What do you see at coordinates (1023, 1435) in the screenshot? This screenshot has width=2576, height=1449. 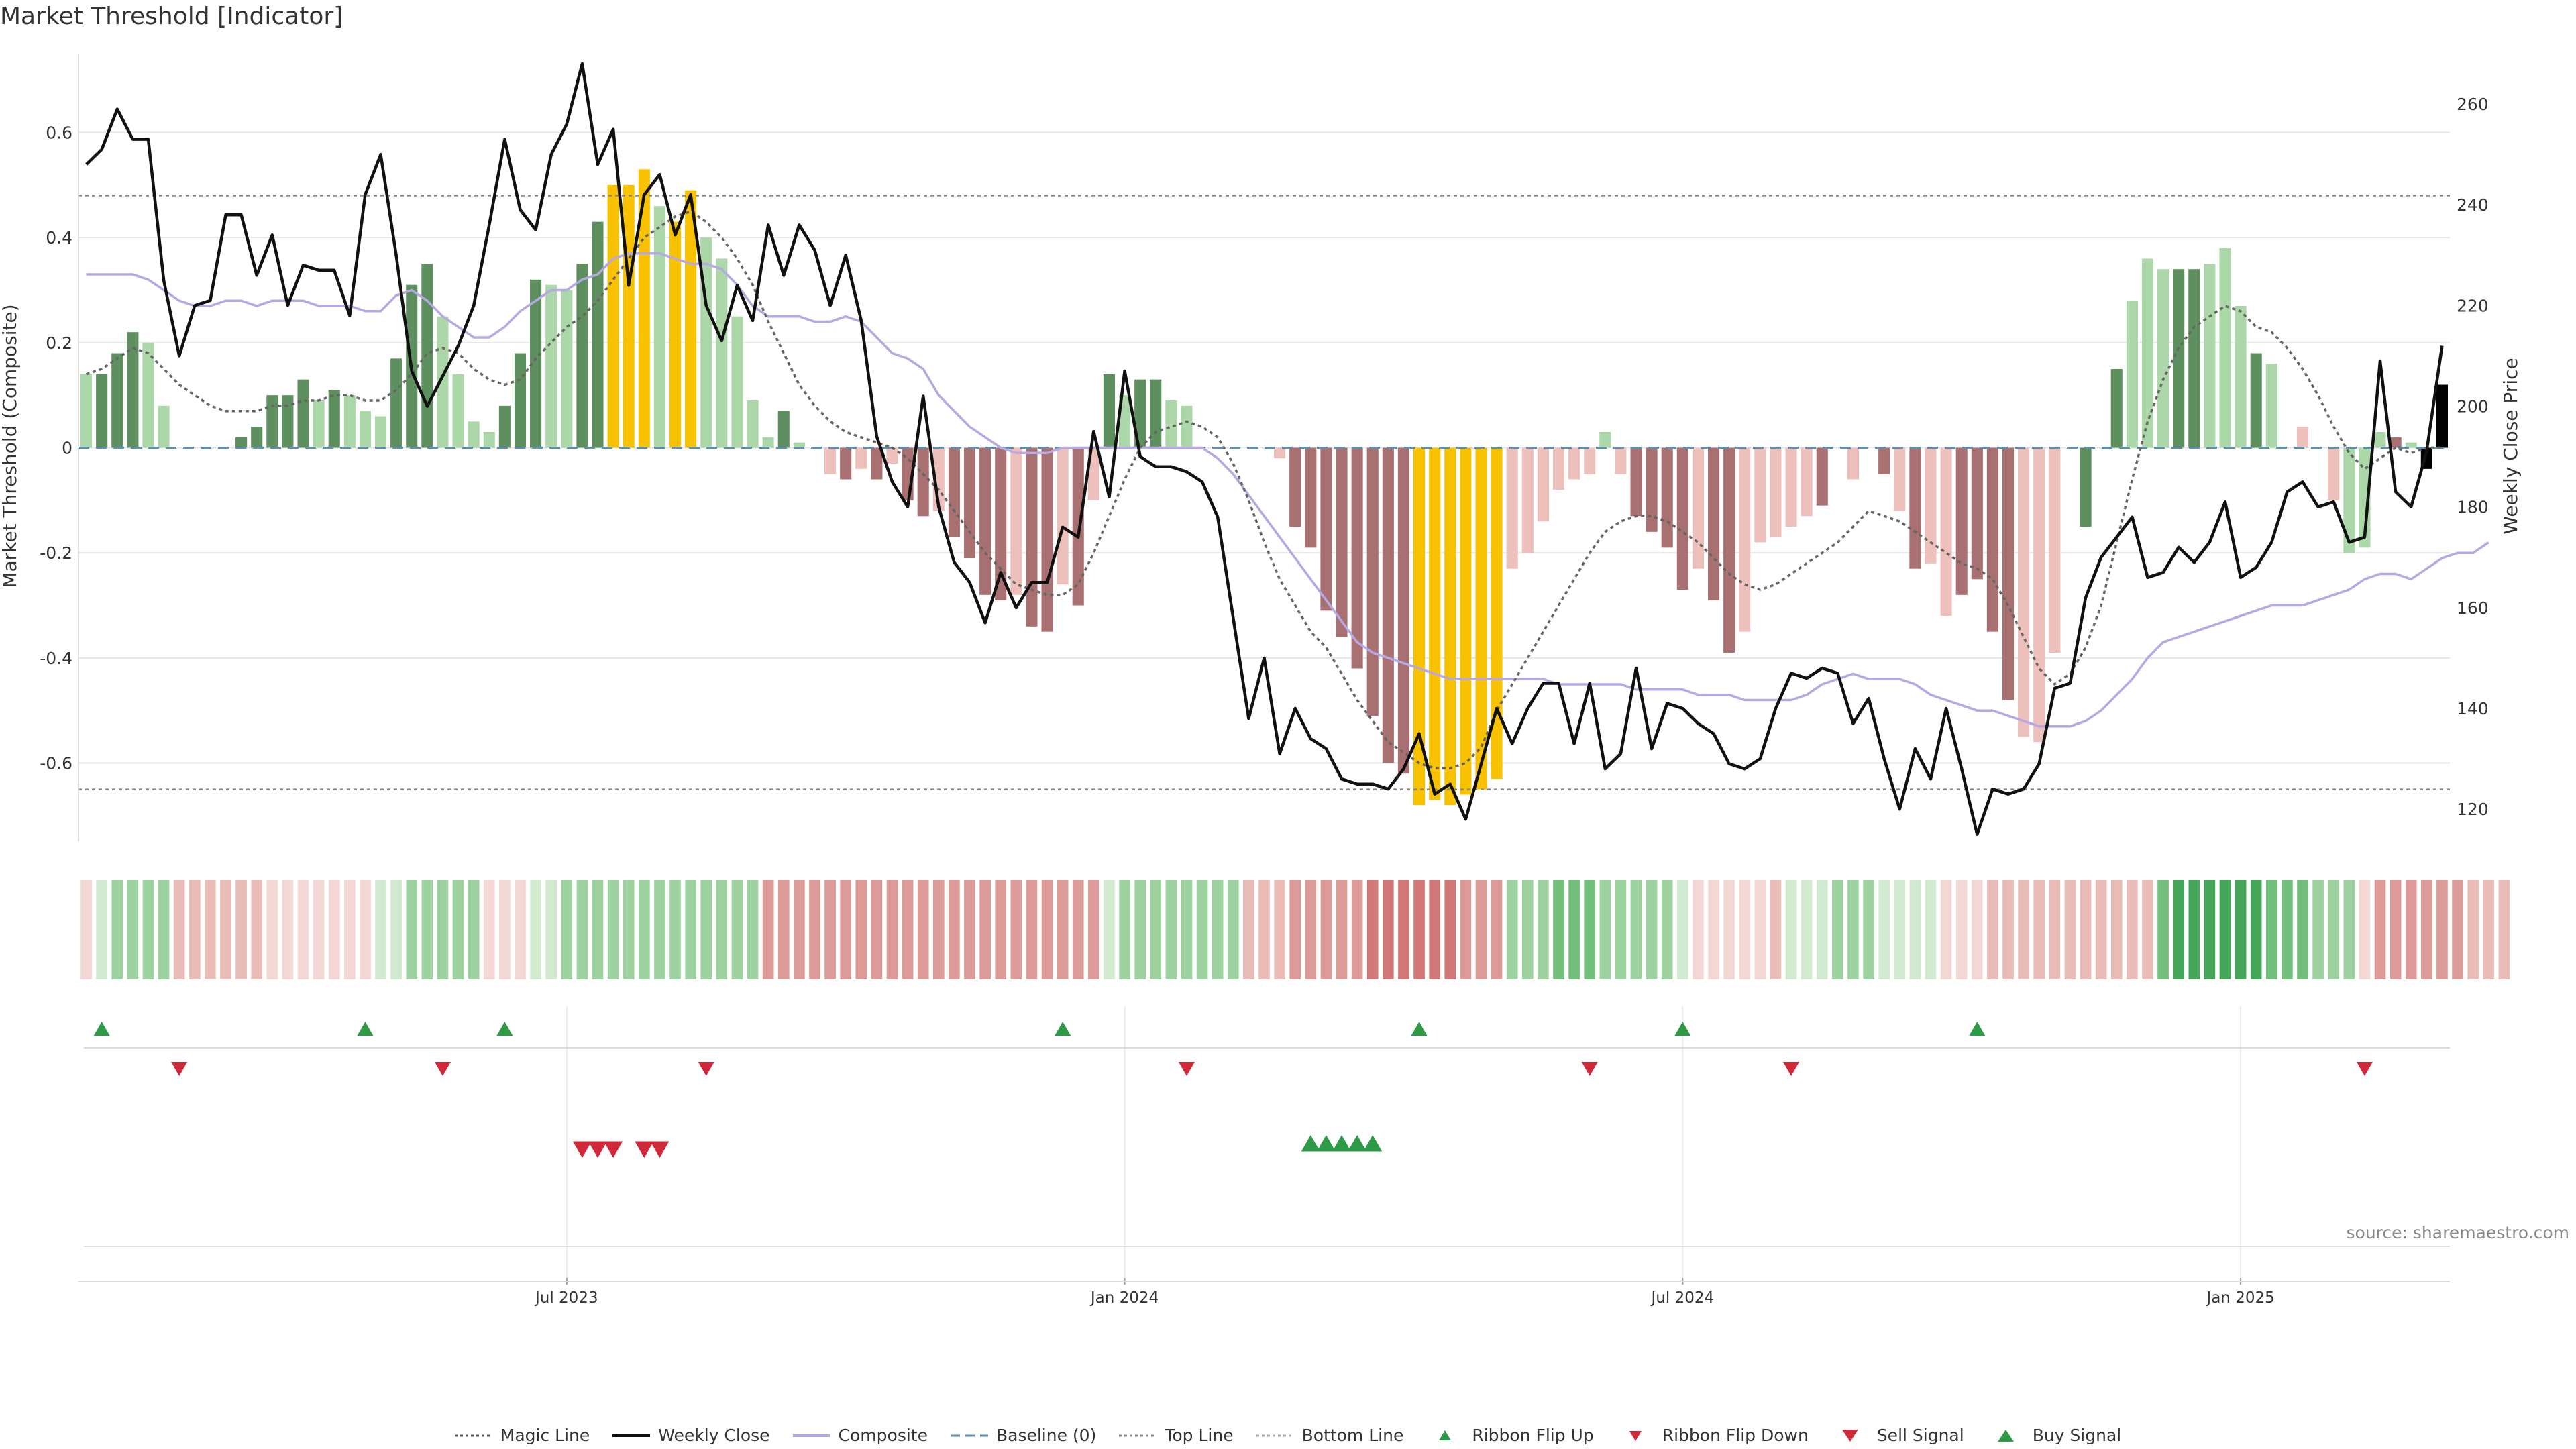 I see `legend-item: Baseline (0)` at bounding box center [1023, 1435].